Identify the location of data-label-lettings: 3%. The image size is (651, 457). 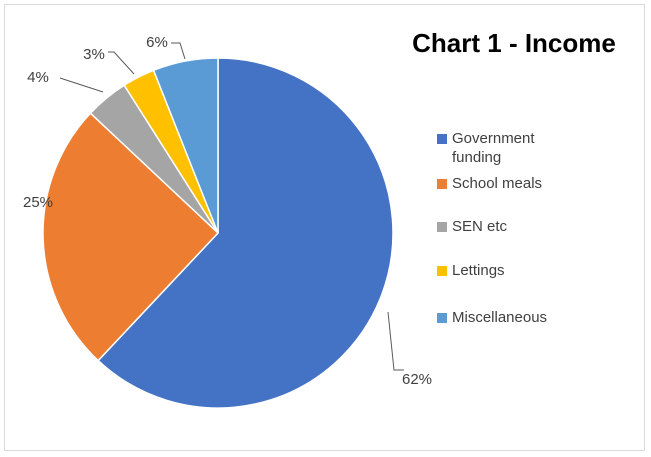
(94, 54).